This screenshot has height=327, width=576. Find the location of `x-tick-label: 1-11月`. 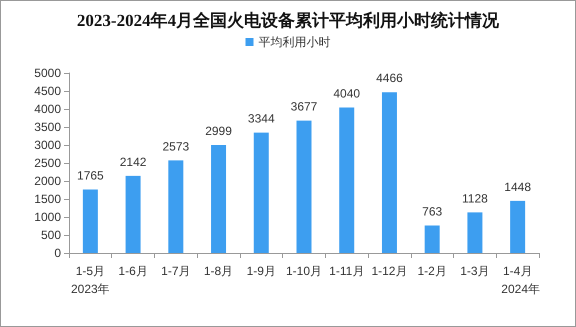

x-tick-label: 1-11月 is located at coordinates (346, 271).